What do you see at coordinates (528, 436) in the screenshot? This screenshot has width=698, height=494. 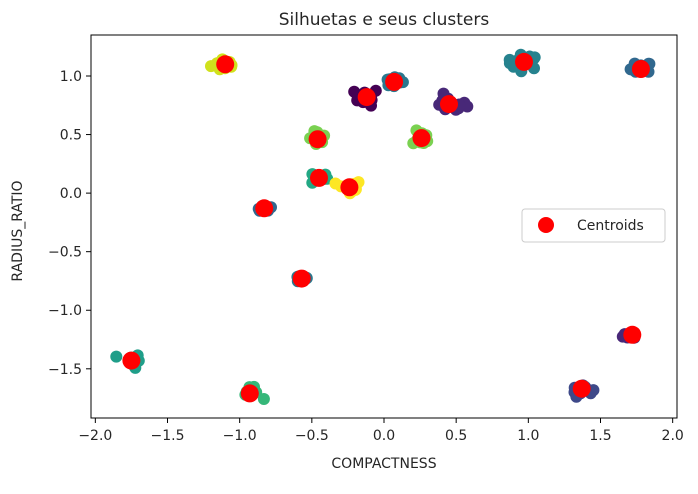 I see `x-tick-label: 1.0` at bounding box center [528, 436].